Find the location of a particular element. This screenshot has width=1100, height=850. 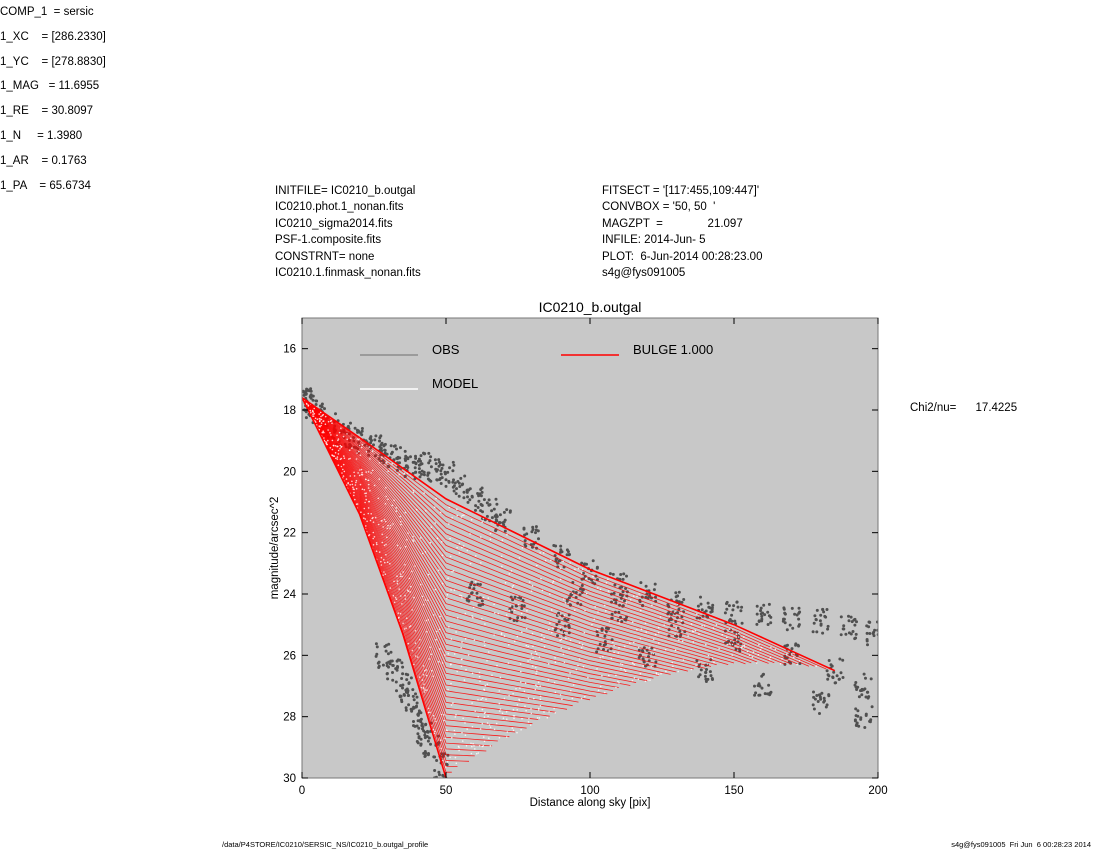

legend-label: MODEL is located at coordinates (455, 383).